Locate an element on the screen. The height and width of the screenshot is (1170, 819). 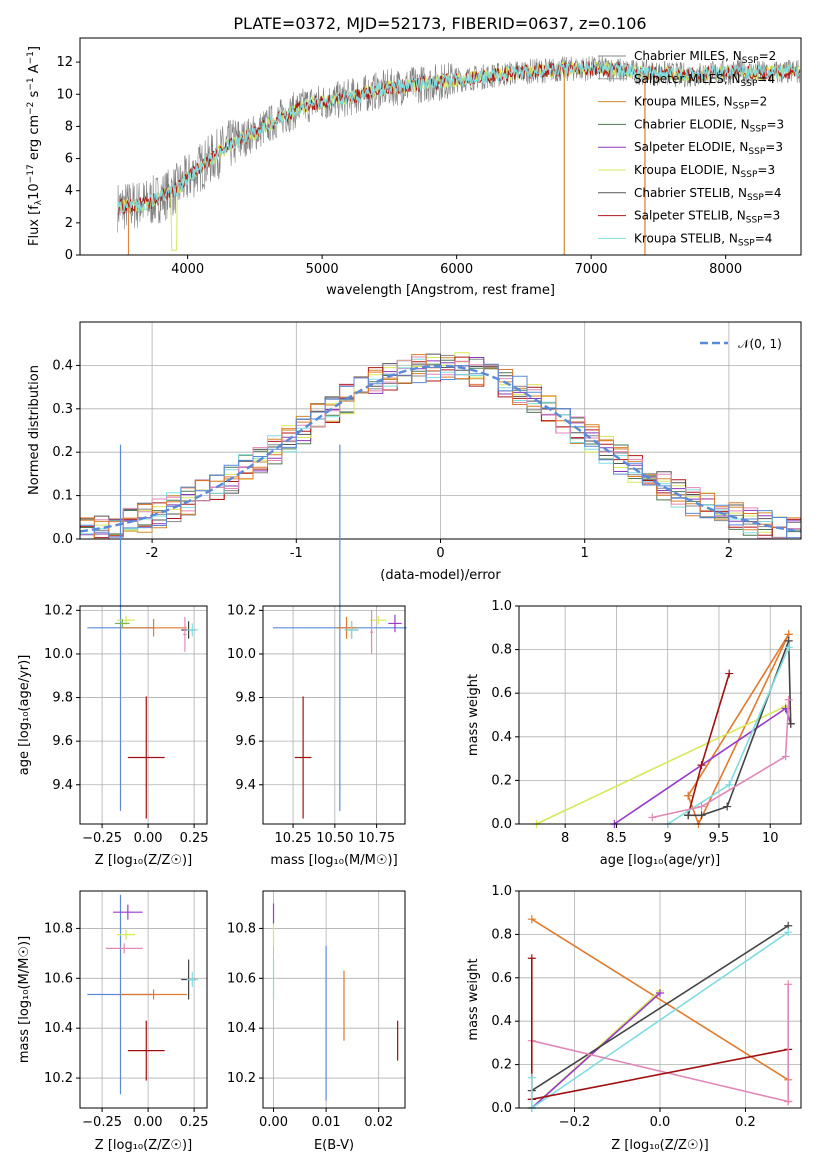
legend-text: Kroupa ELODIE, N is located at coordinates (687, 170).